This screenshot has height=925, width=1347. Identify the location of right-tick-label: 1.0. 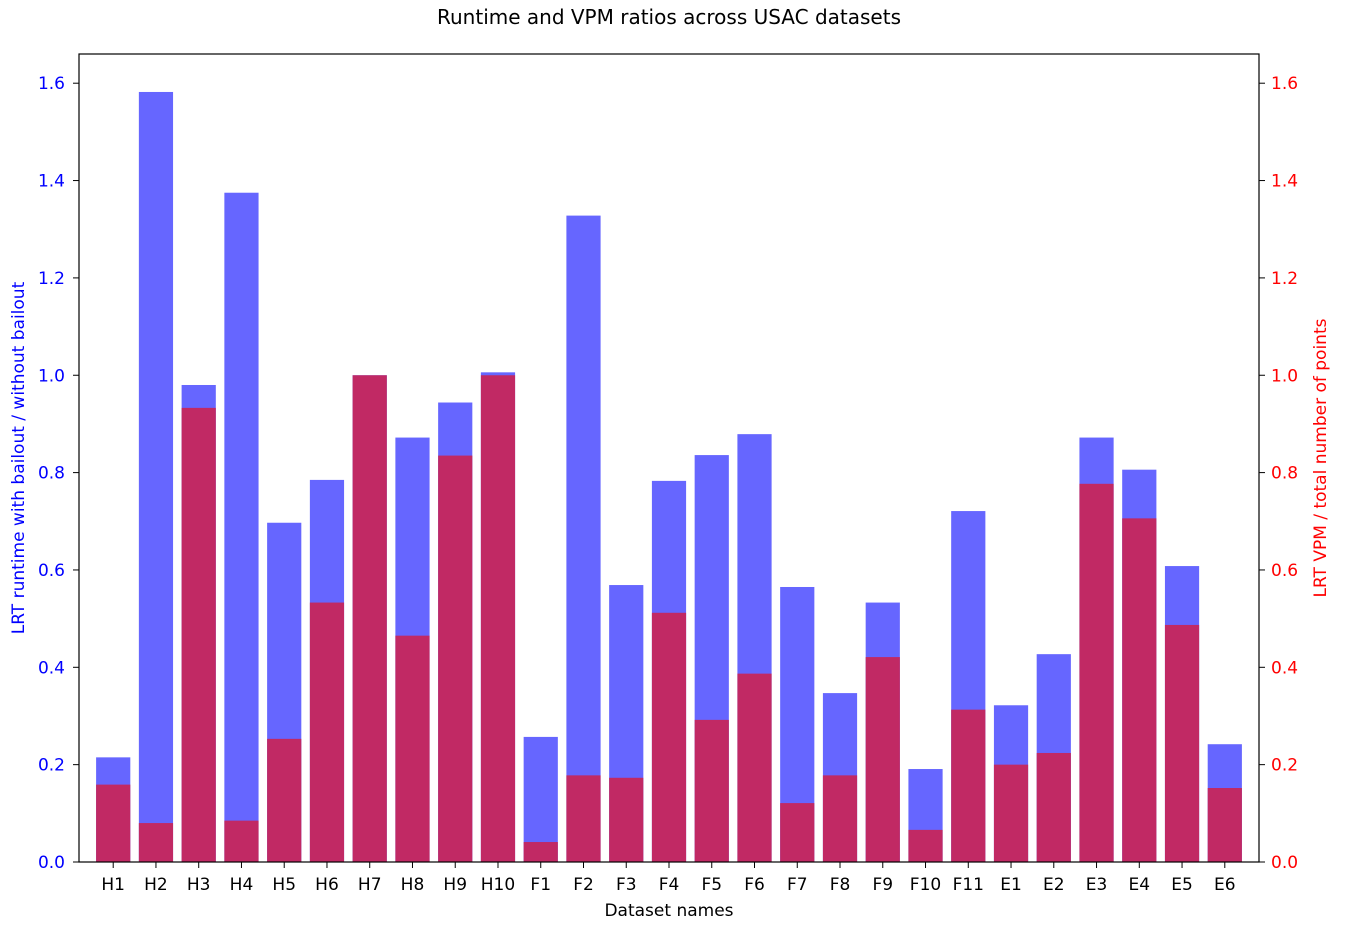
(1284, 376).